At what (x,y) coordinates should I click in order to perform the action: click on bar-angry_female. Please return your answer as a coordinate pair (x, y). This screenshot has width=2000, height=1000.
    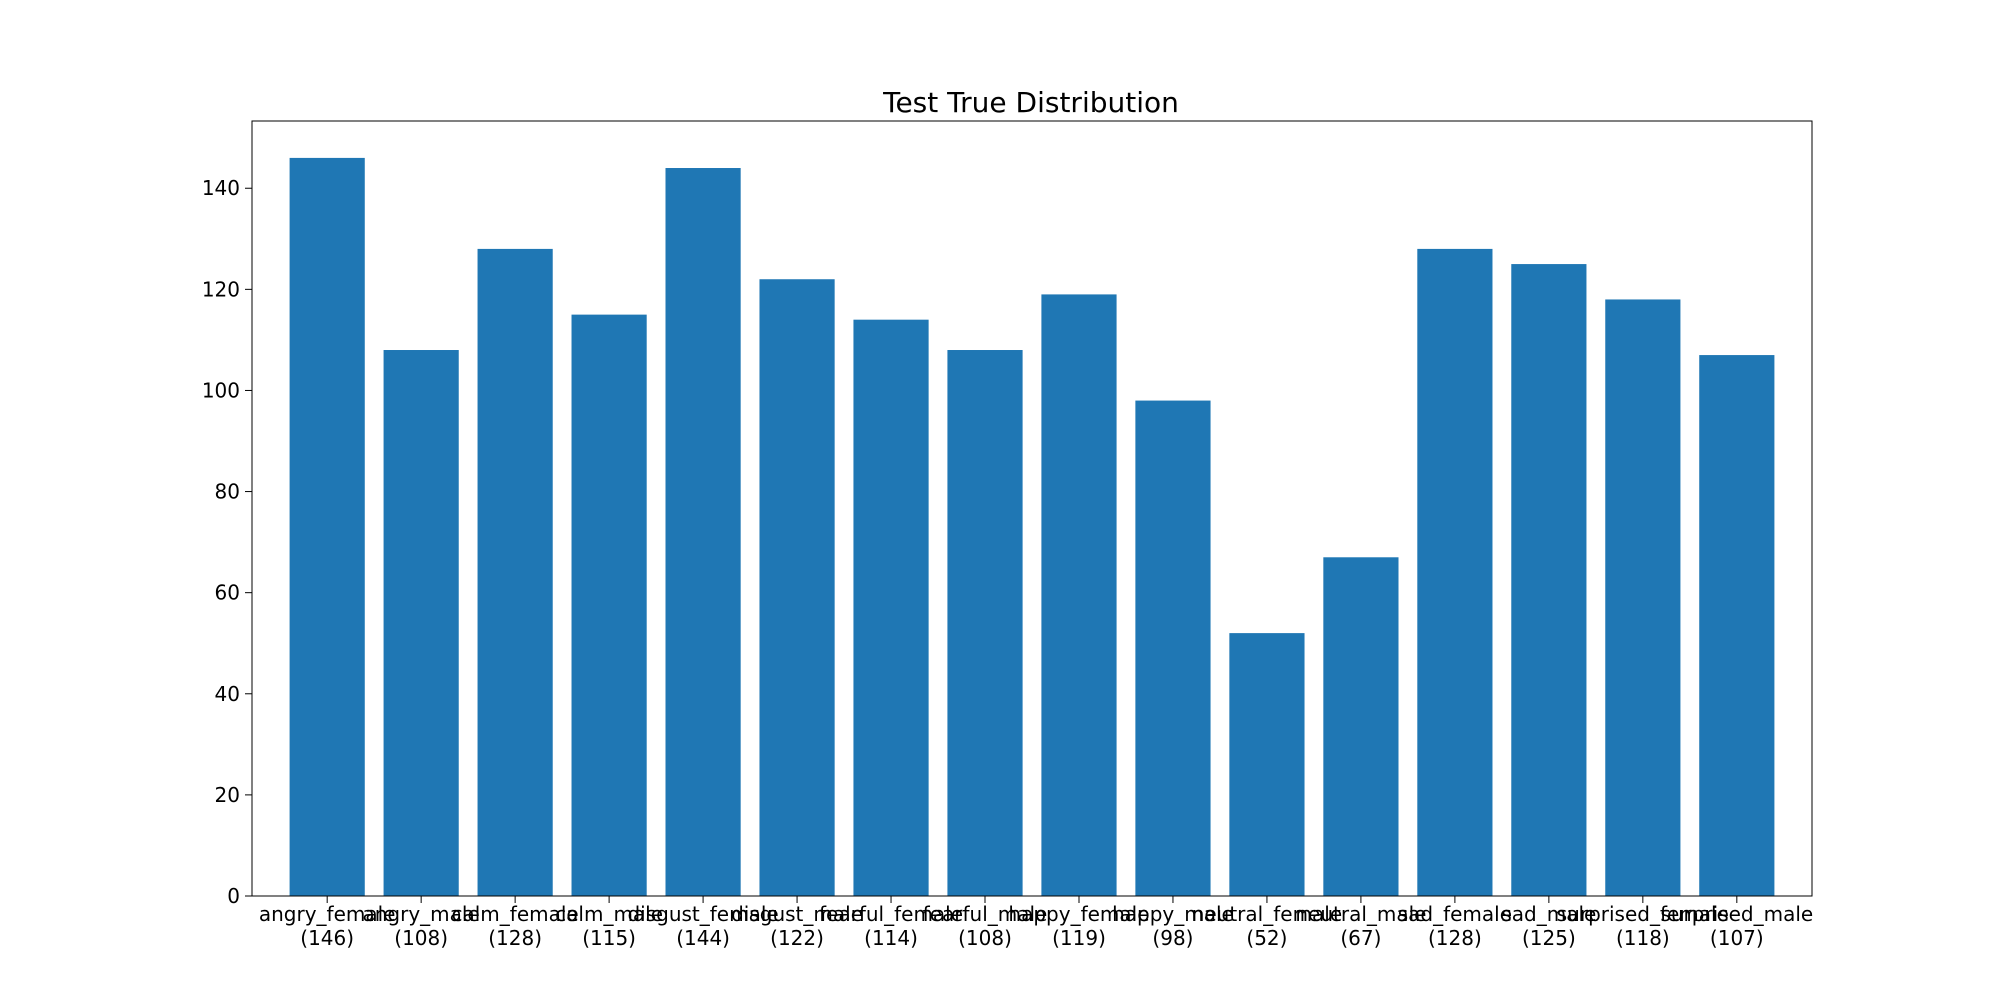
    Looking at the image, I should click on (327, 526).